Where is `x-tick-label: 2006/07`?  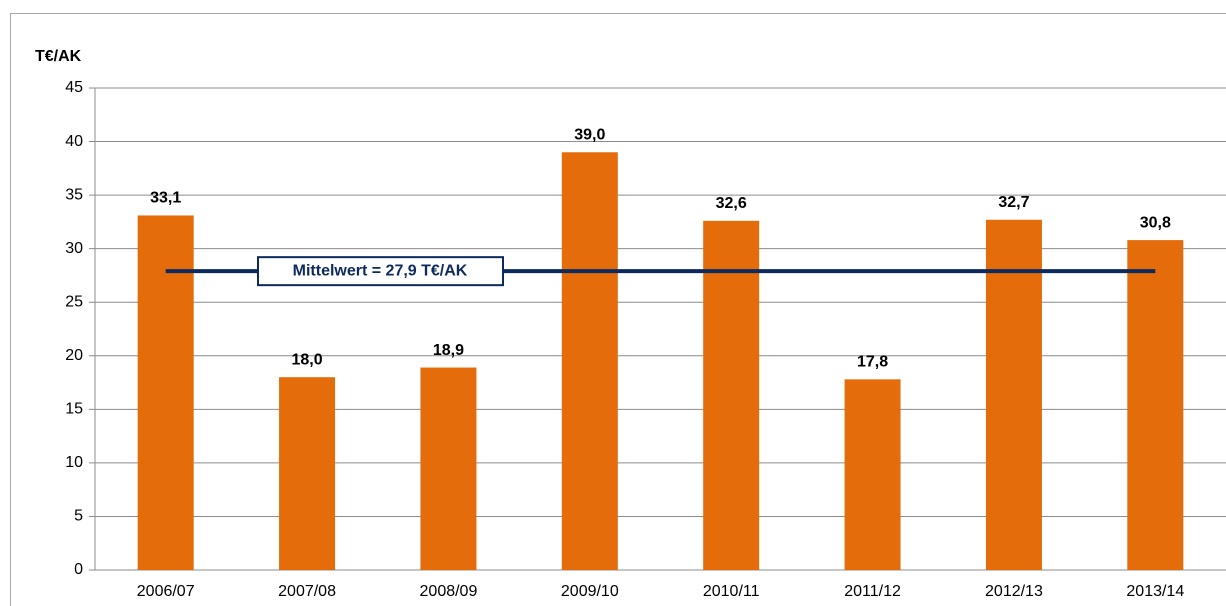 x-tick-label: 2006/07 is located at coordinates (166, 591).